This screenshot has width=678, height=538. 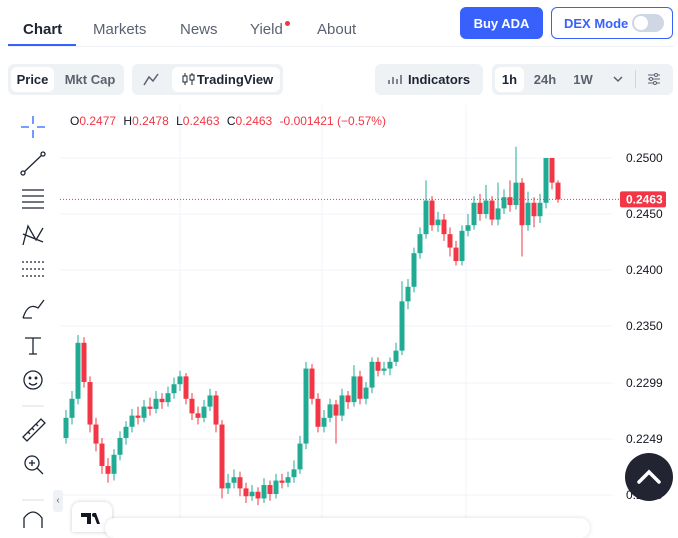 I want to click on settings-icon, so click(x=654, y=79).